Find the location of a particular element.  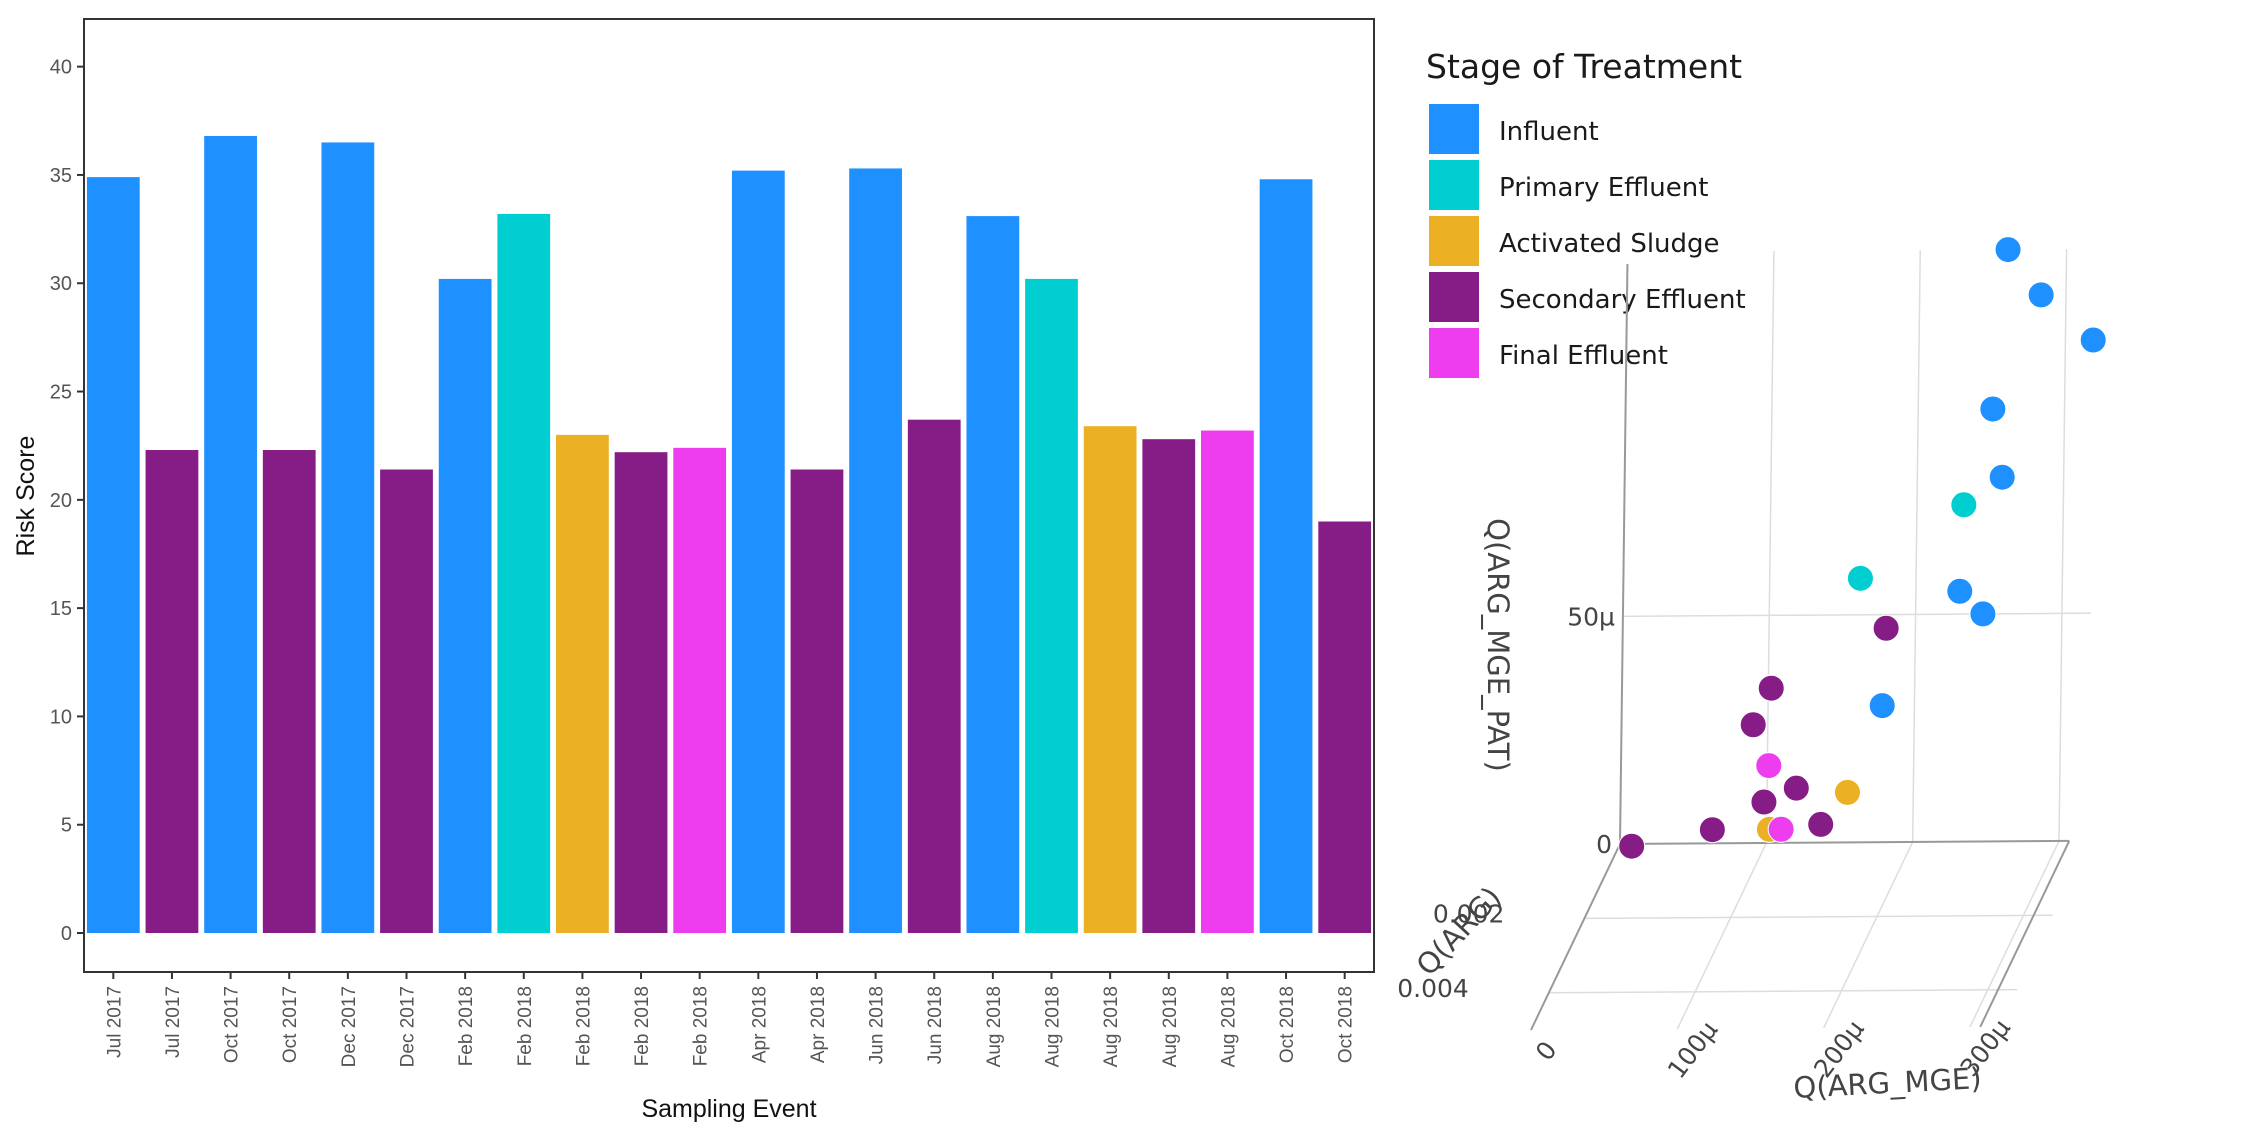

legend-title: Stage of Treatment is located at coordinates (1584, 66).